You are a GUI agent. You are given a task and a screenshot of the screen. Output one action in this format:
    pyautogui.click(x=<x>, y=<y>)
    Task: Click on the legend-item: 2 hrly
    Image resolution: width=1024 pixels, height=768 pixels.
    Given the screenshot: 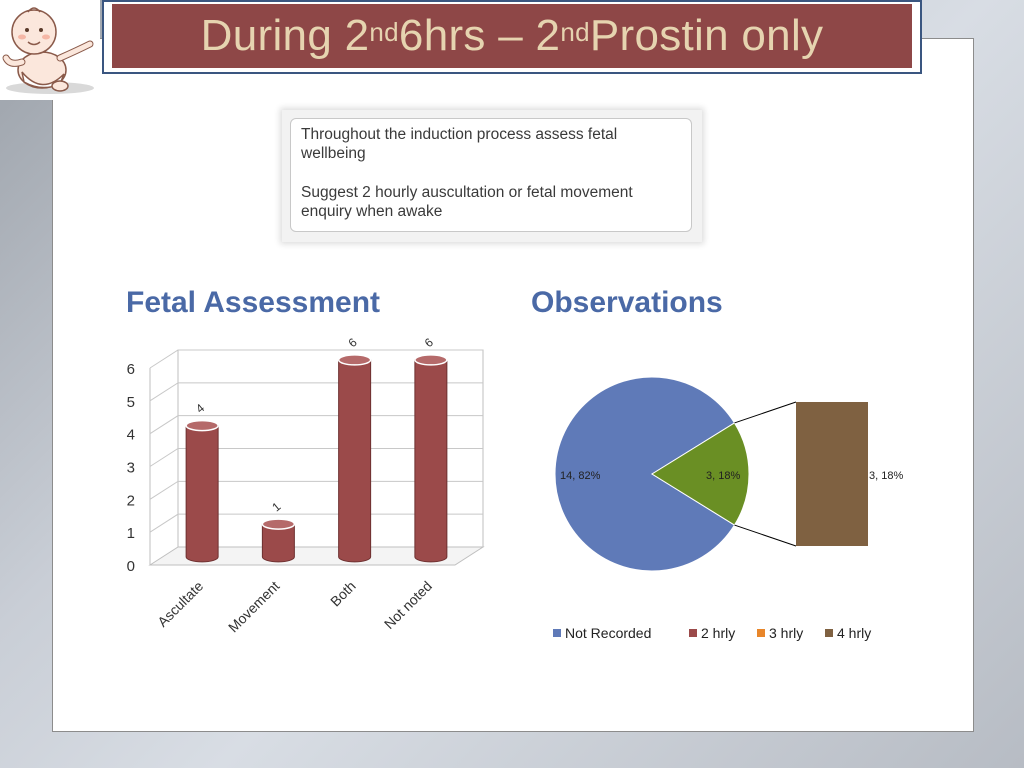 What is the action you would take?
    pyautogui.click(x=712, y=633)
    